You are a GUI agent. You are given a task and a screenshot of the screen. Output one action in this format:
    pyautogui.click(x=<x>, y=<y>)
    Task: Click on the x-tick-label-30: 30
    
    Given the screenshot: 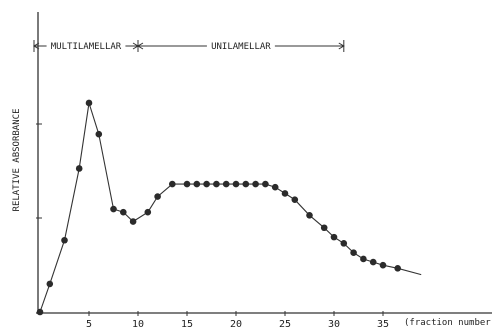 What is the action you would take?
    pyautogui.click(x=334, y=324)
    